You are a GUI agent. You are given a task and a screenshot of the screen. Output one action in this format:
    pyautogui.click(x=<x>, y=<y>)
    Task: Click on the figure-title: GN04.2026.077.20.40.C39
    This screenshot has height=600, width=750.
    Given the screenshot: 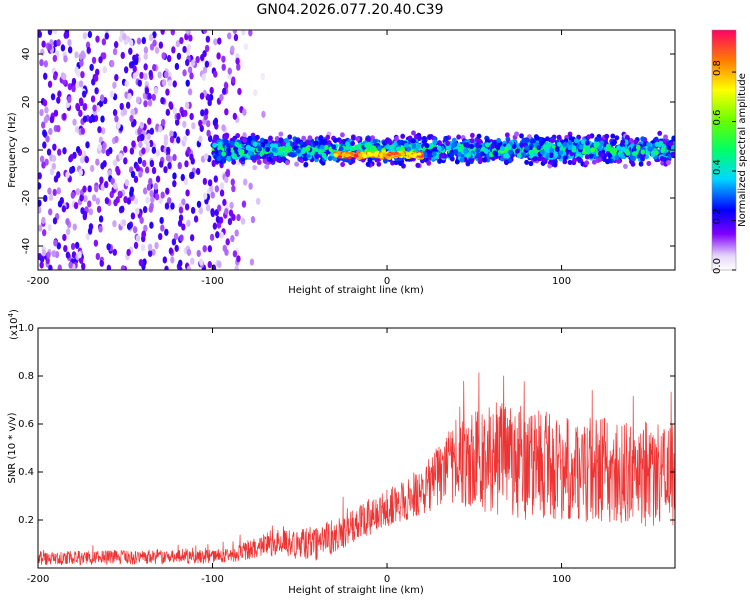 What is the action you would take?
    pyautogui.click(x=350, y=10)
    